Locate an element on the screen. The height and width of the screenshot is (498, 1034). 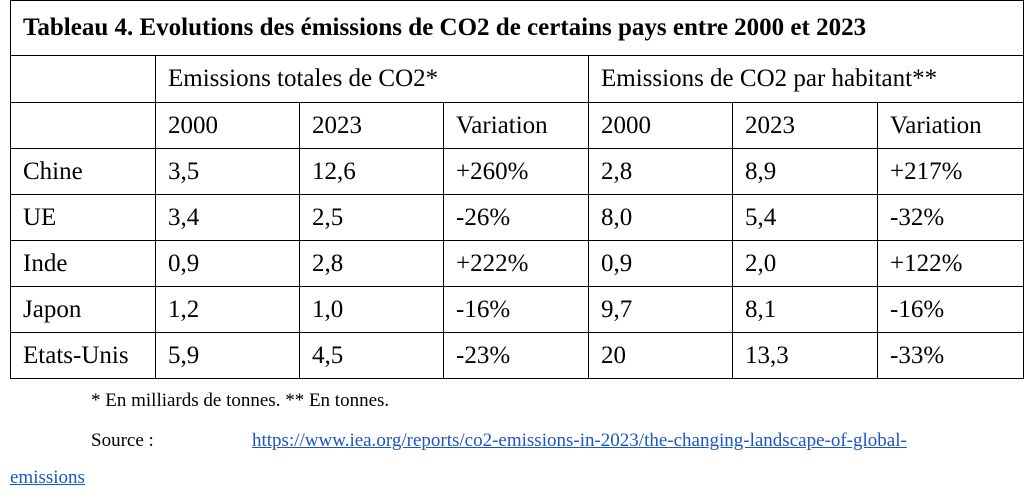
country-cell: Chine is located at coordinates (83, 171).